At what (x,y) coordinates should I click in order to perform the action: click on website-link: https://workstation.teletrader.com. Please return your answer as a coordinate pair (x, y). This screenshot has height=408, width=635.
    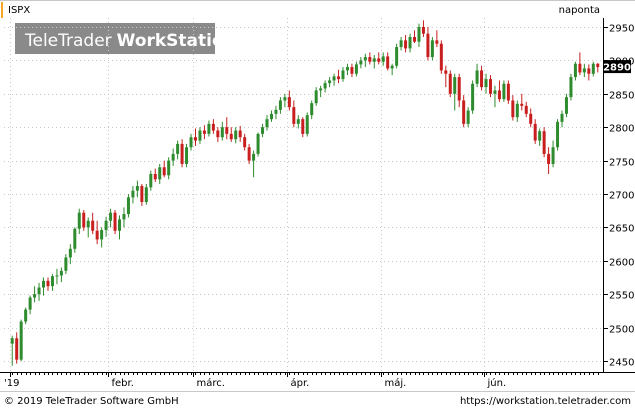
    Looking at the image, I should click on (545, 401).